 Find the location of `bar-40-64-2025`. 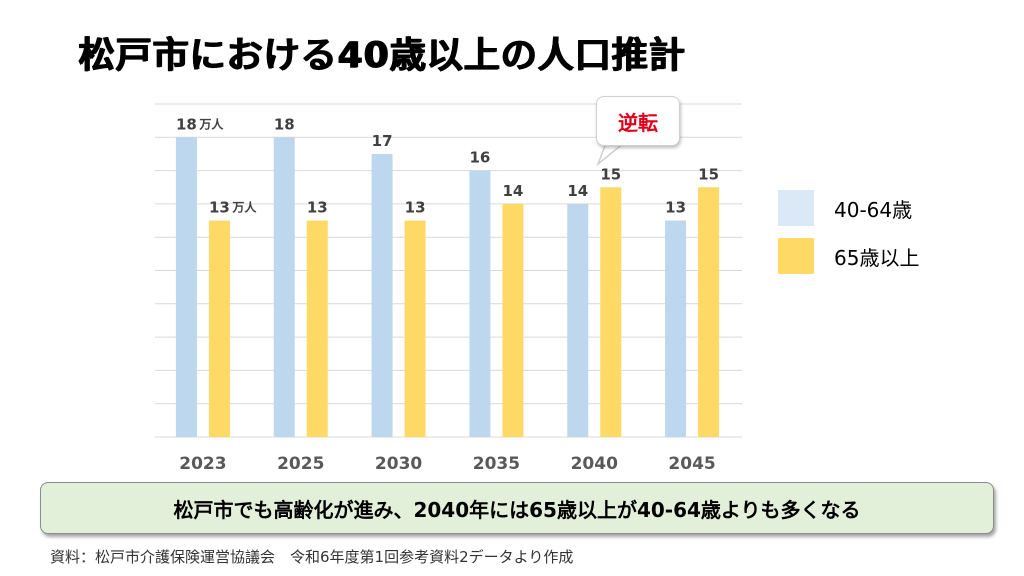

bar-40-64-2025 is located at coordinates (284, 287).